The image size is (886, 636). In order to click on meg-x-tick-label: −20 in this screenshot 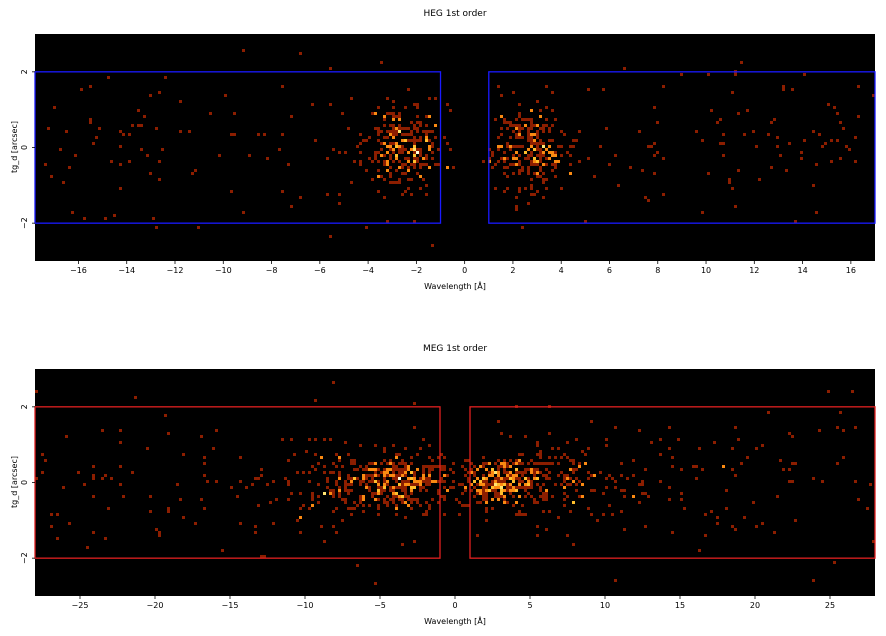, I will do `click(155, 605)`.